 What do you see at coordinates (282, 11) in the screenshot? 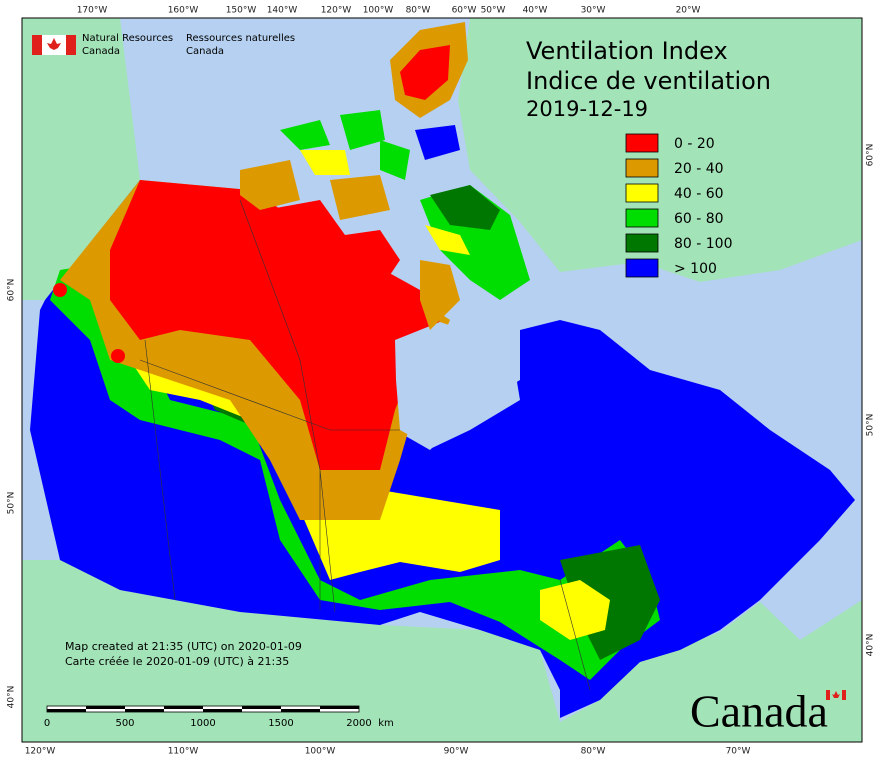
I see `longitude-label: 140°W` at bounding box center [282, 11].